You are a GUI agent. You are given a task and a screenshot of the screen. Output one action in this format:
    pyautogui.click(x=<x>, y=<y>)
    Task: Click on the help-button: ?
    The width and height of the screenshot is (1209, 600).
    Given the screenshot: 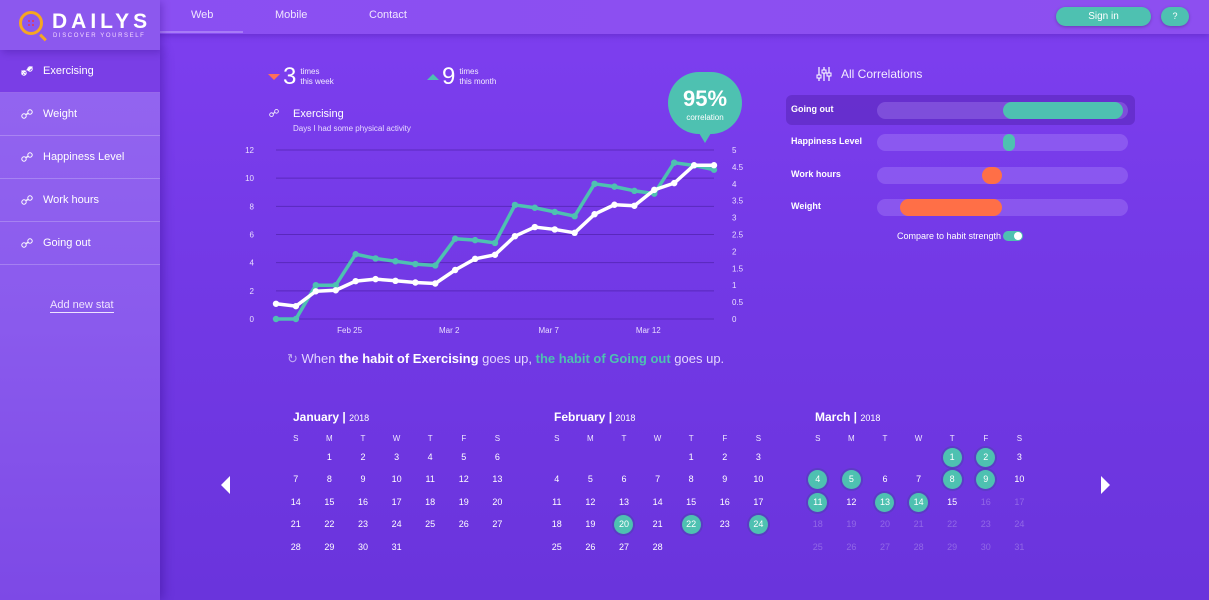 What is the action you would take?
    pyautogui.click(x=1175, y=16)
    